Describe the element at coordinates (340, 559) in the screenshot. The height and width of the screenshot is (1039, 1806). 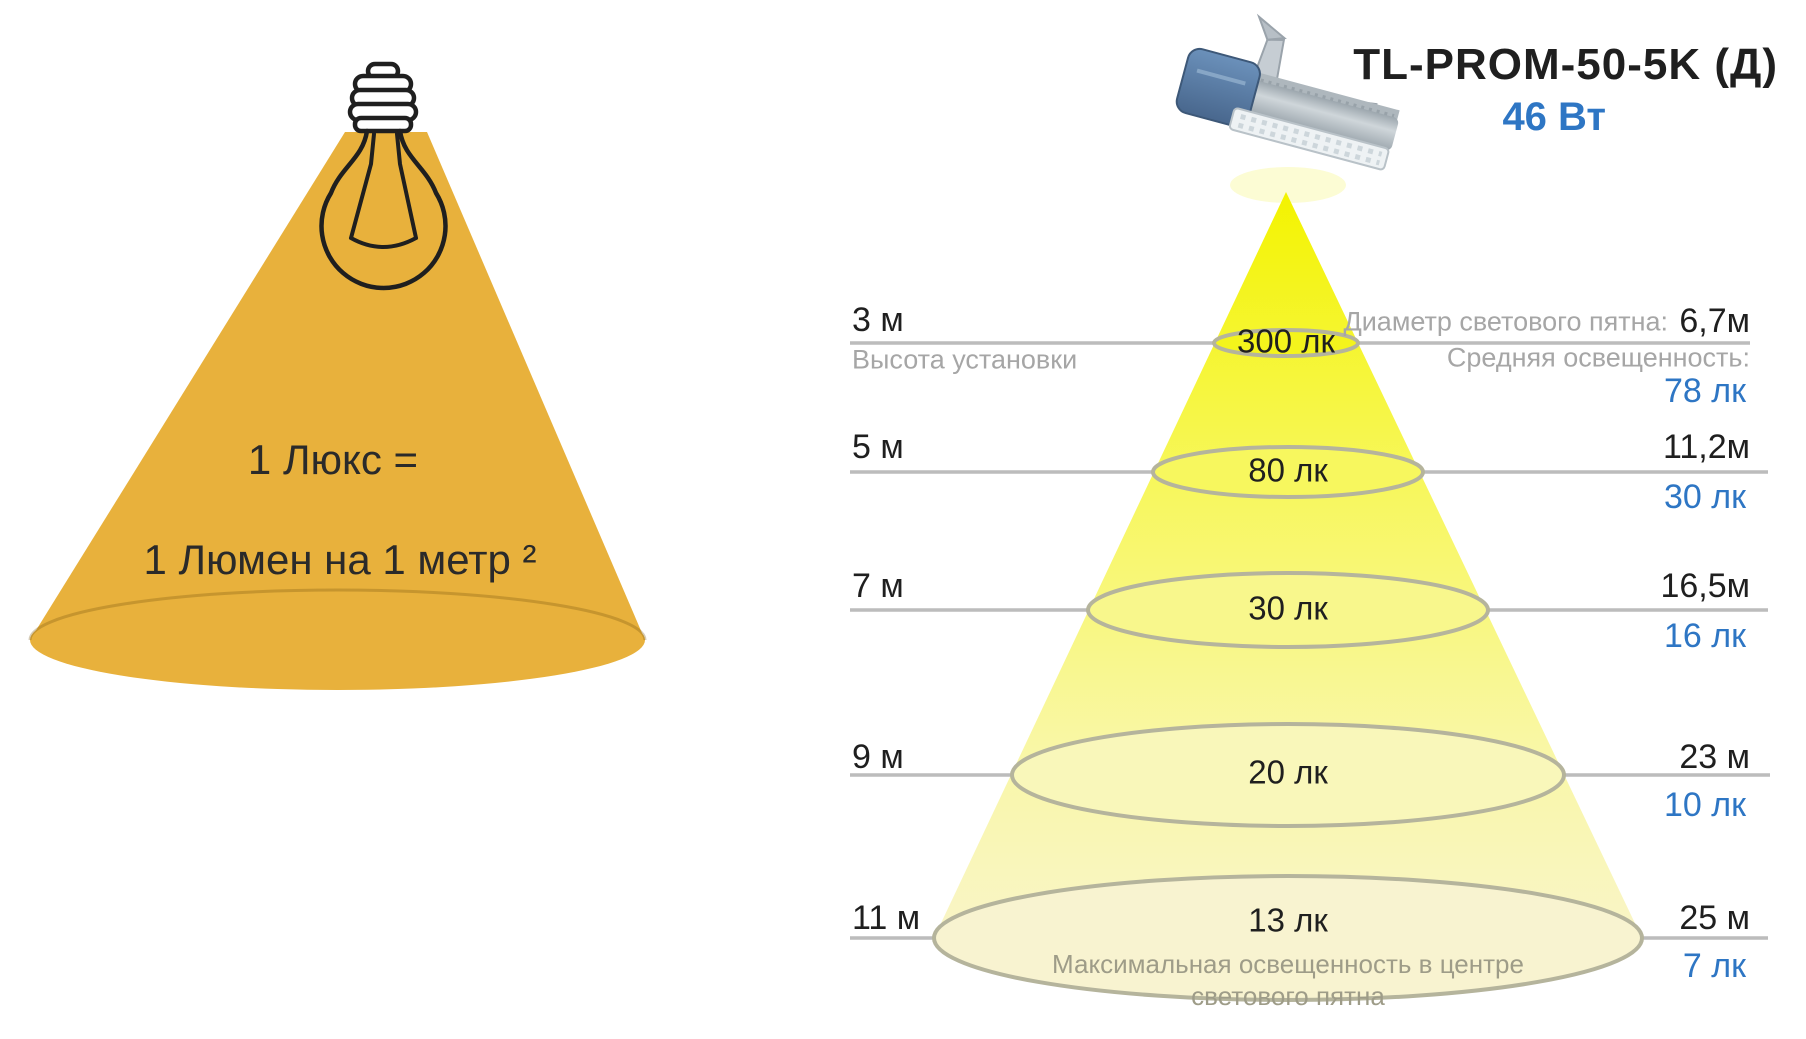
I see `lux-definition-line2: 1 Люмен на 1 метр ²` at that location.